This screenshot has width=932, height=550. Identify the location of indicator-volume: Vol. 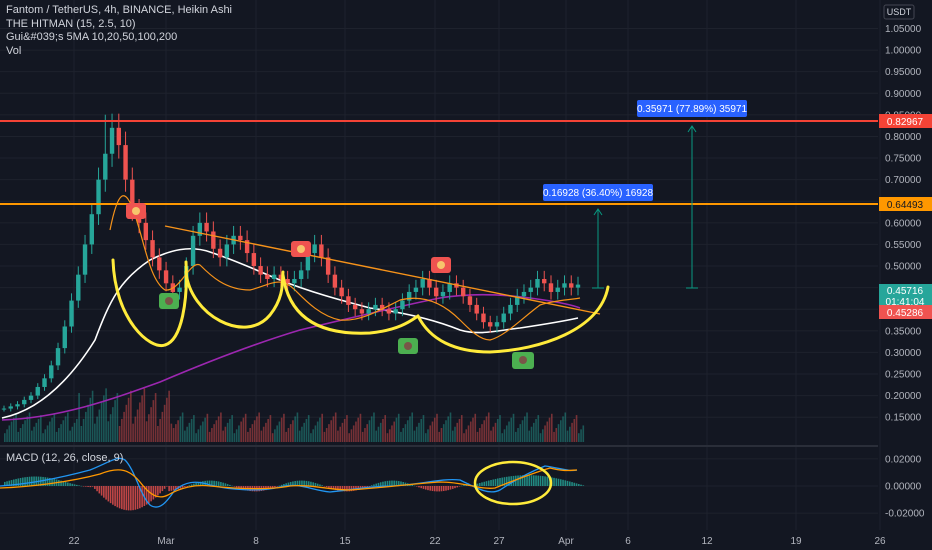
(14, 50).